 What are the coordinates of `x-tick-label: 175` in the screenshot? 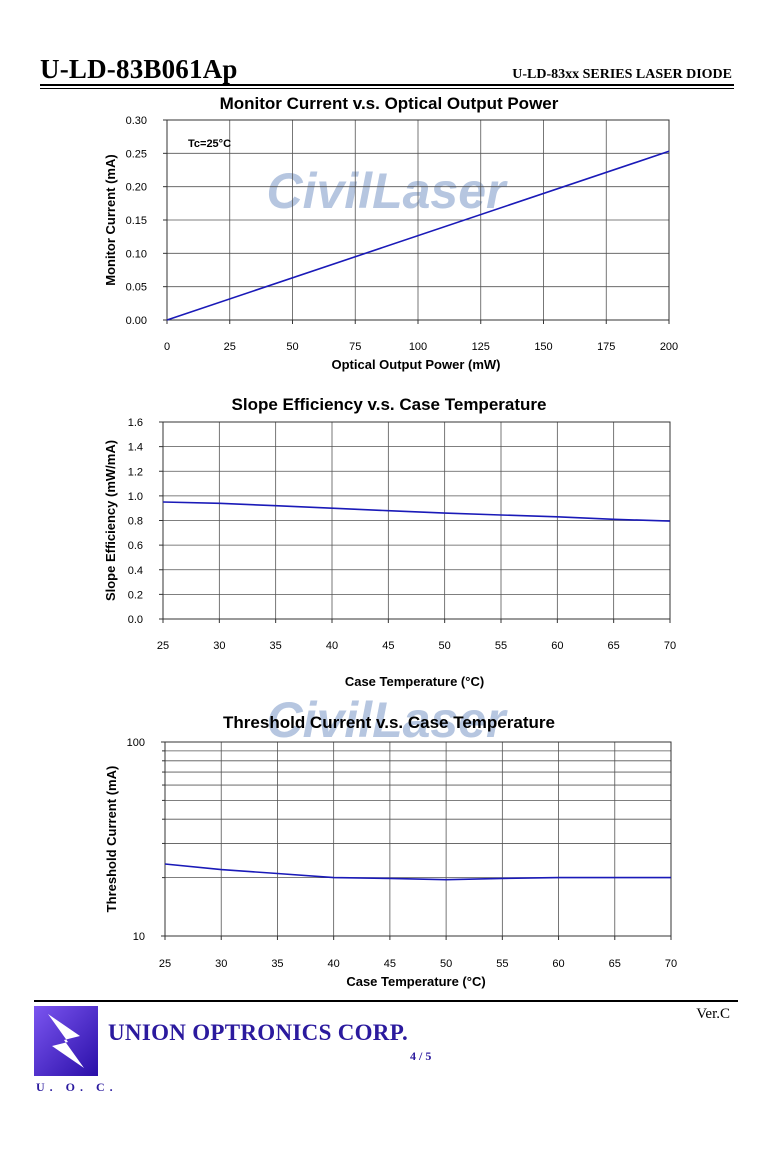 It's located at (606, 347).